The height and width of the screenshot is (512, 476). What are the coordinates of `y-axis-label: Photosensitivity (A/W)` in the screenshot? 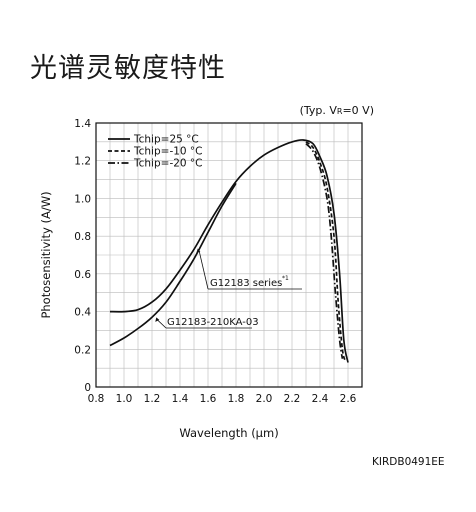 It's located at (46, 254).